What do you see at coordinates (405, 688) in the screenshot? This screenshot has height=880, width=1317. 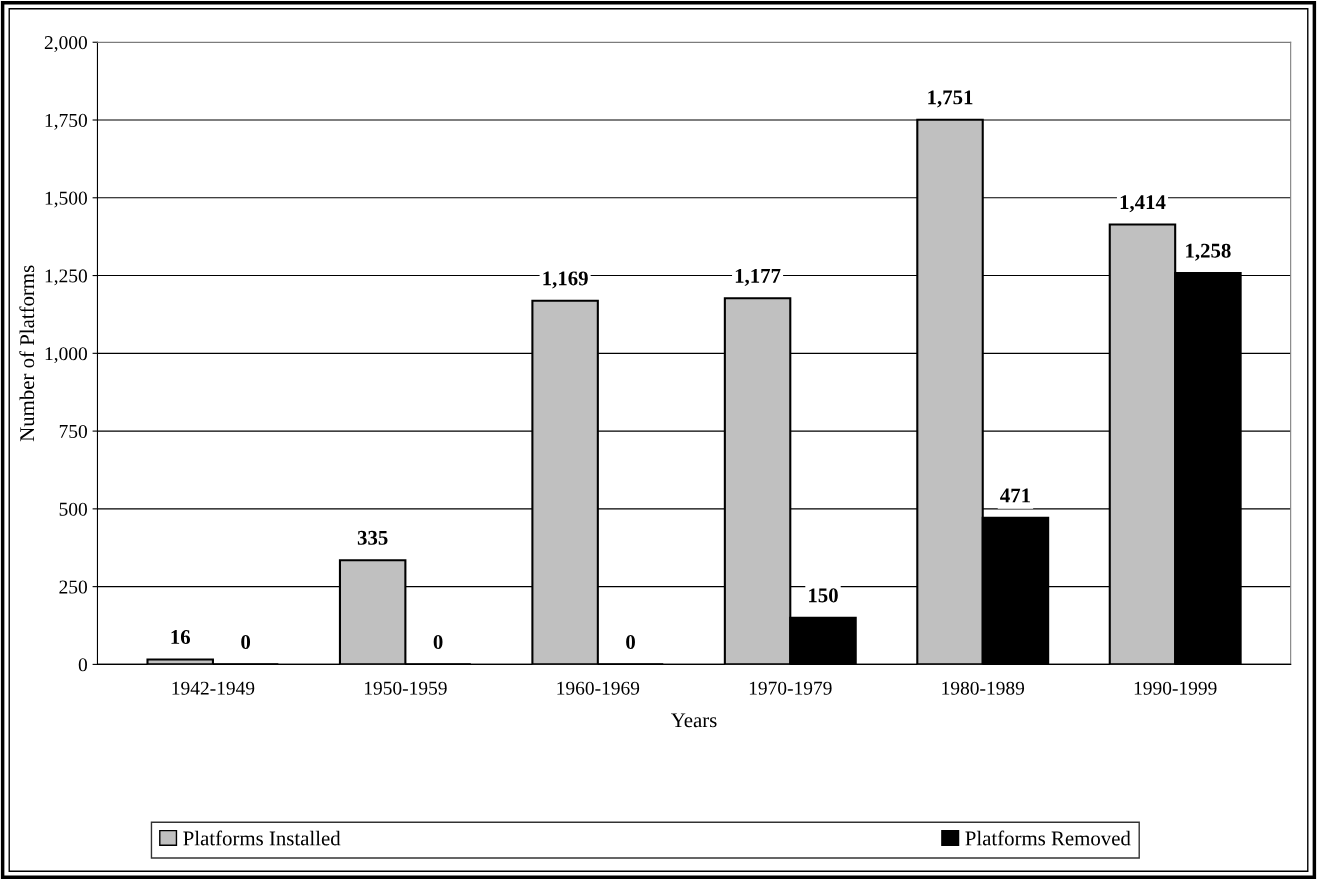 I see `x-tick-label: 1950-1959` at bounding box center [405, 688].